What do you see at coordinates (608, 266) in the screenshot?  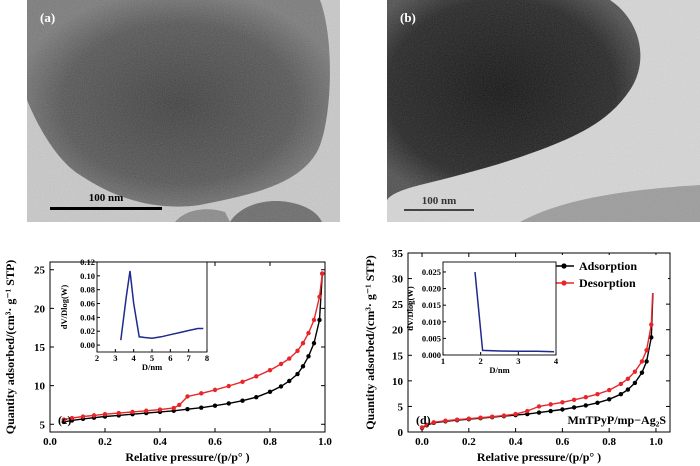 I see `adsorption-legend-label: Adsorption` at bounding box center [608, 266].